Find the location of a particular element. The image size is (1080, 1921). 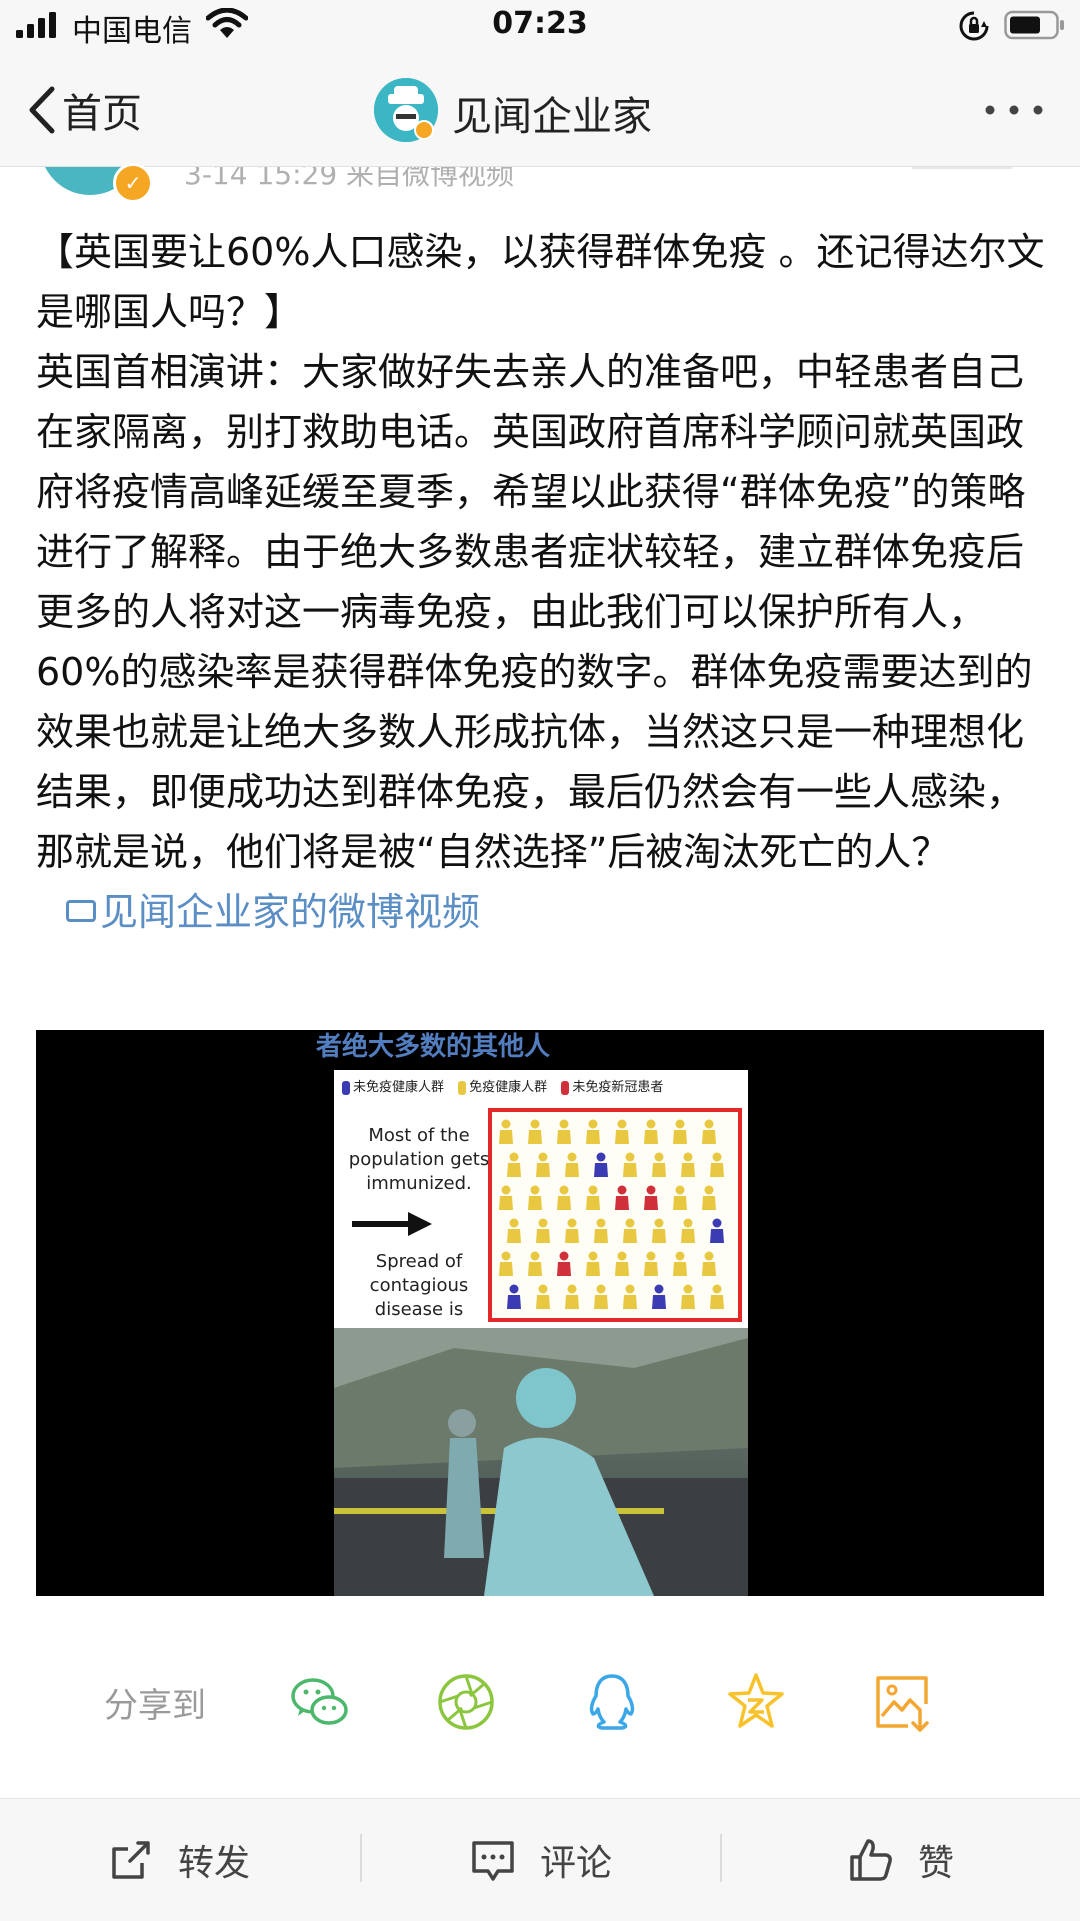

video-scene is located at coordinates (541, 1462).